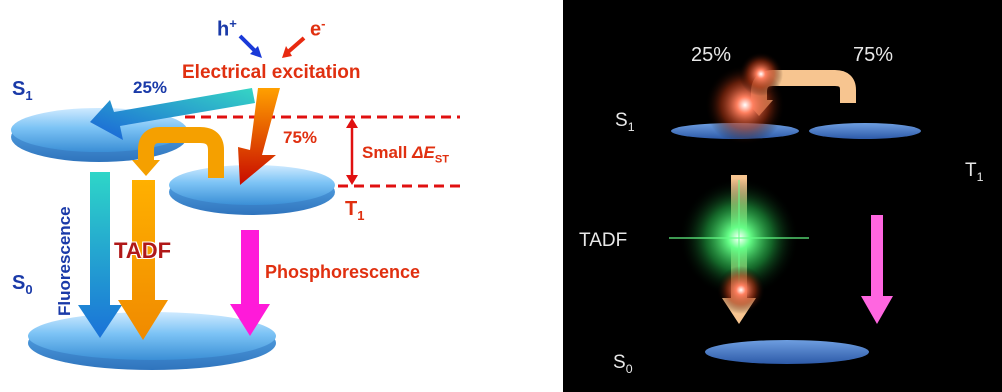 This screenshot has width=1002, height=392. What do you see at coordinates (100, 255) in the screenshot?
I see `fluorescence-arrow` at bounding box center [100, 255].